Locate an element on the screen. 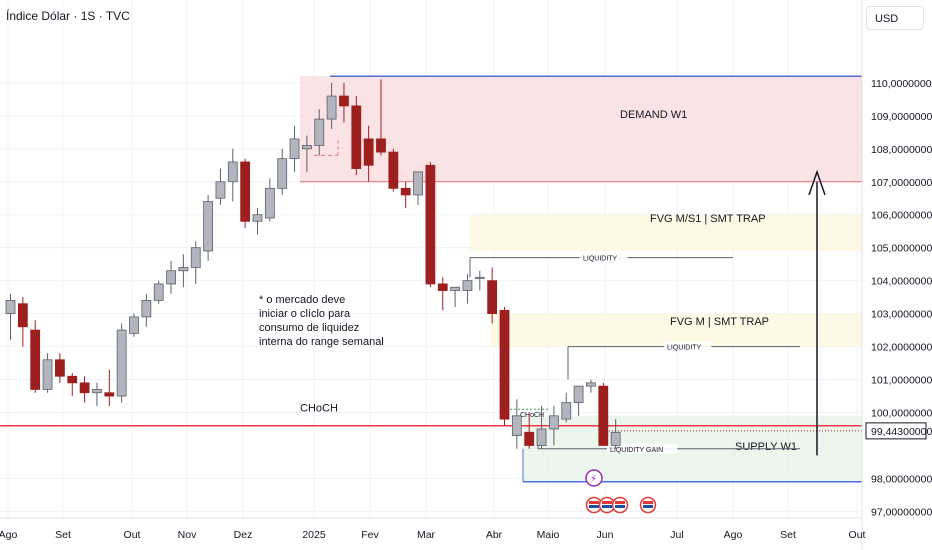 This screenshot has width=932, height=550. price-tick-label: 107,00000000 is located at coordinates (901, 183).